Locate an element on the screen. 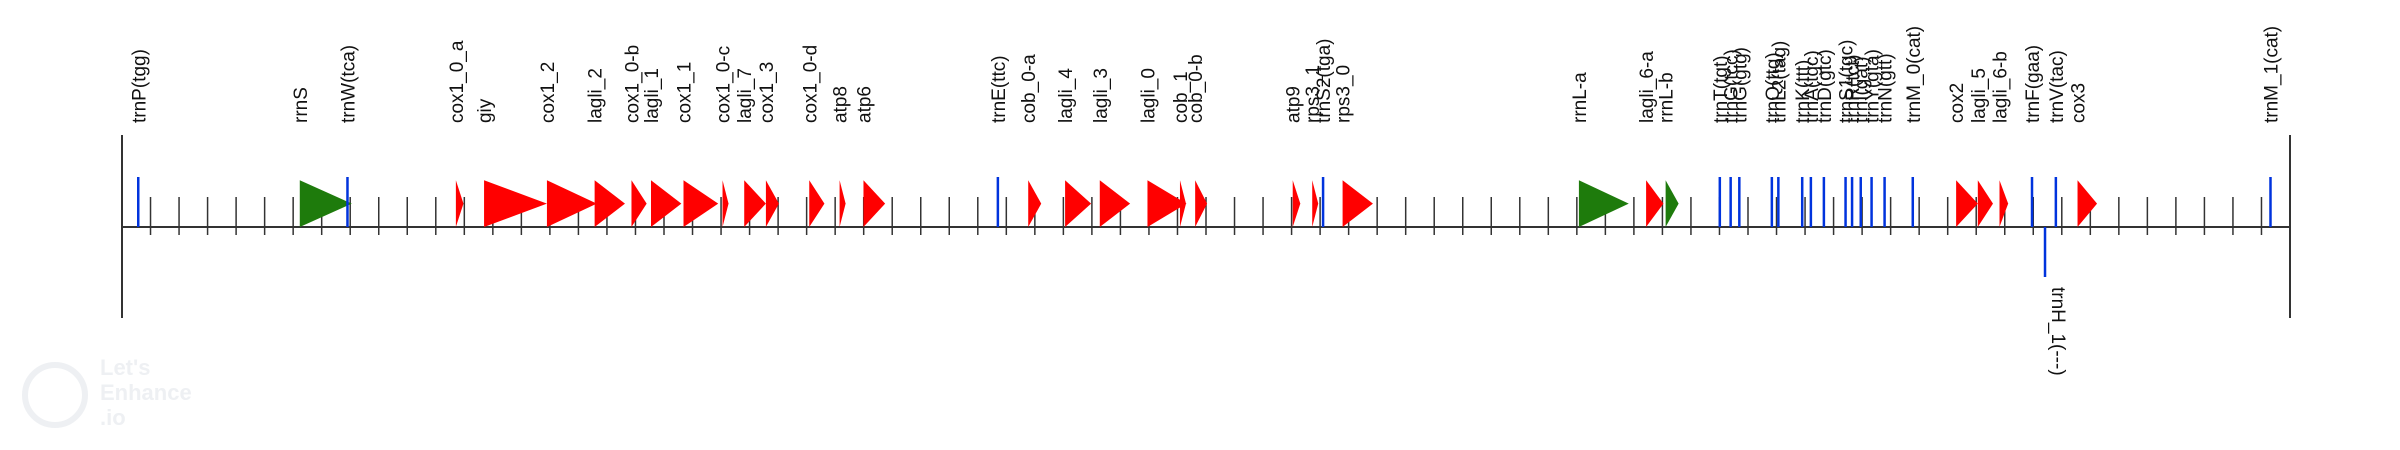 This screenshot has width=2400, height=450. feature-label-trnf-gaa: trnF(gaa) is located at coordinates (2033, 84).